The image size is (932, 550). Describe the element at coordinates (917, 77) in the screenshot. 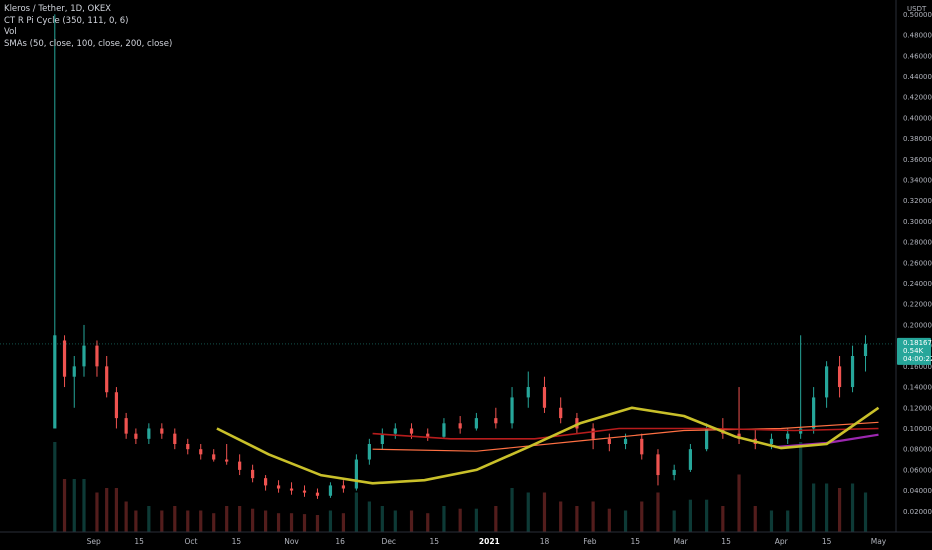

I see `price-tick-label: 0.44000` at that location.